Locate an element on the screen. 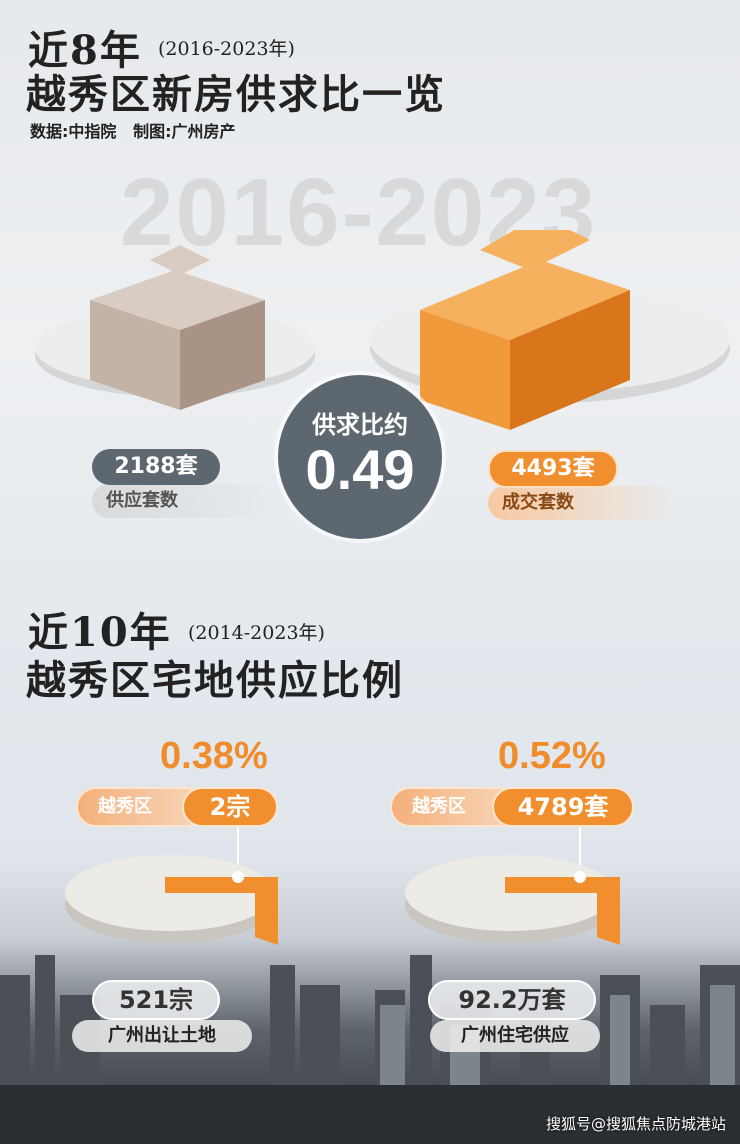  right-pie-slice is located at coordinates (562, 911).